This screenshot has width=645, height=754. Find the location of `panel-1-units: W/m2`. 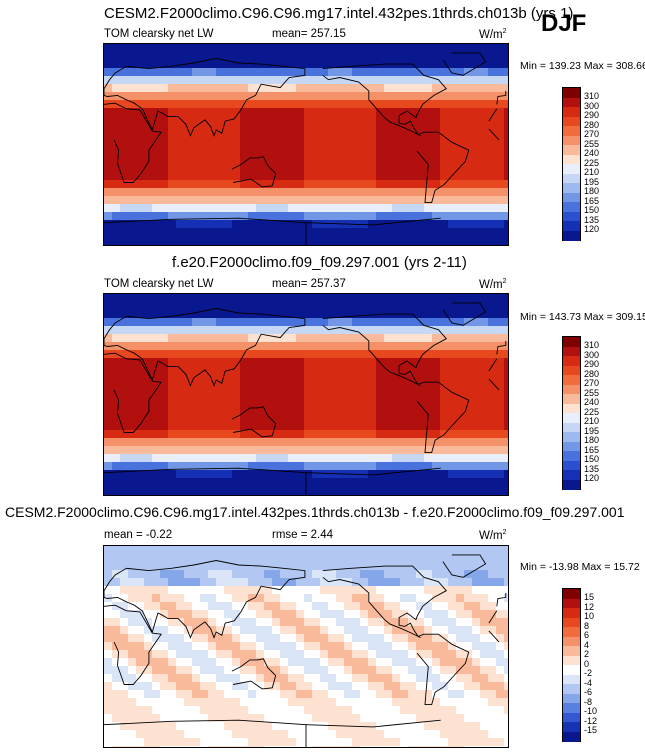

panel-1-units: W/m2 is located at coordinates (493, 34).